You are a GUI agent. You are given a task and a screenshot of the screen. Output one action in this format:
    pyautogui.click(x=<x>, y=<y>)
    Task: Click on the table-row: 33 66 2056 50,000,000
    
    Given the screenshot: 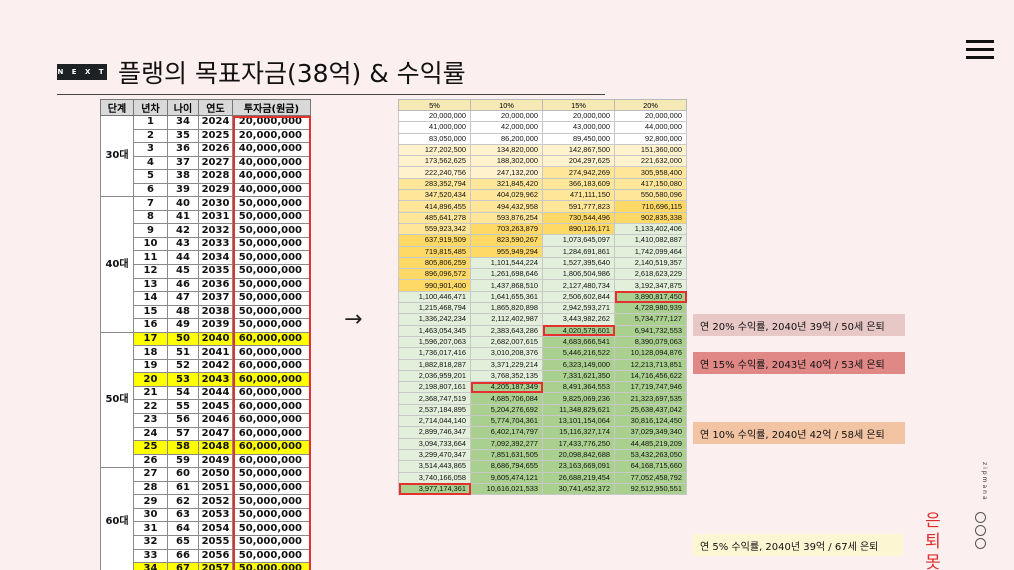 What is the action you would take?
    pyautogui.click(x=206, y=556)
    